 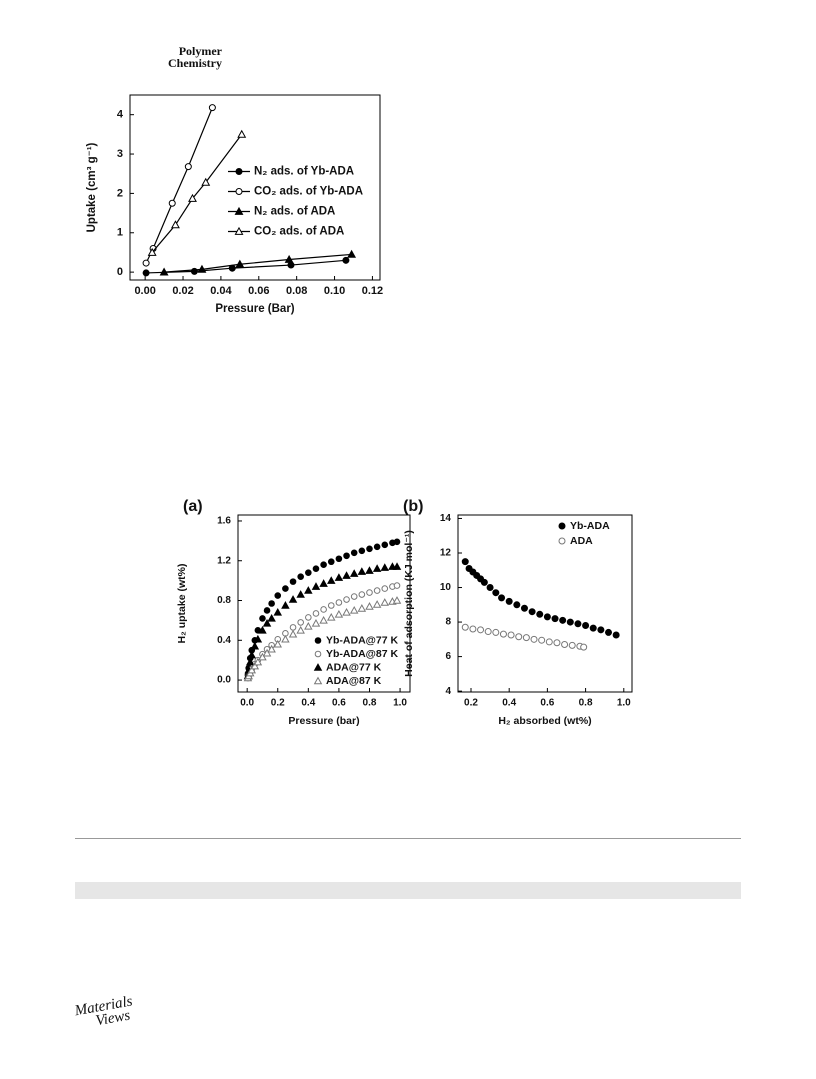 What do you see at coordinates (354, 681) in the screenshot?
I see `legend-label: ADA@87 K` at bounding box center [354, 681].